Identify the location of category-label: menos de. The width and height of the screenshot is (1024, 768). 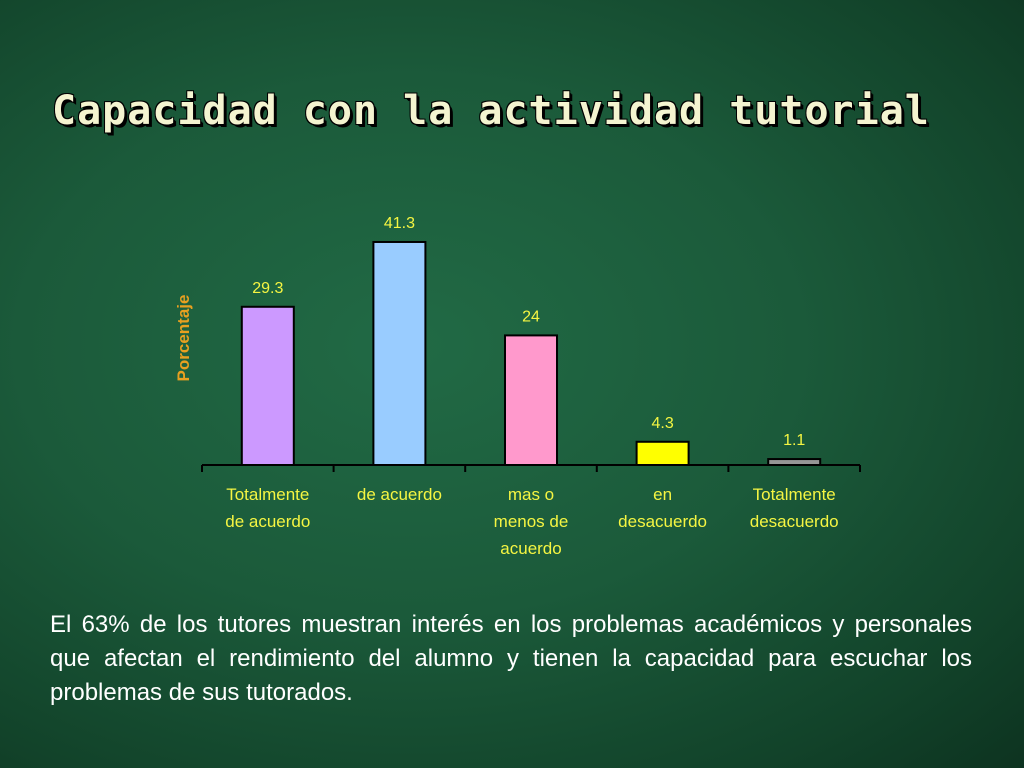
(531, 521).